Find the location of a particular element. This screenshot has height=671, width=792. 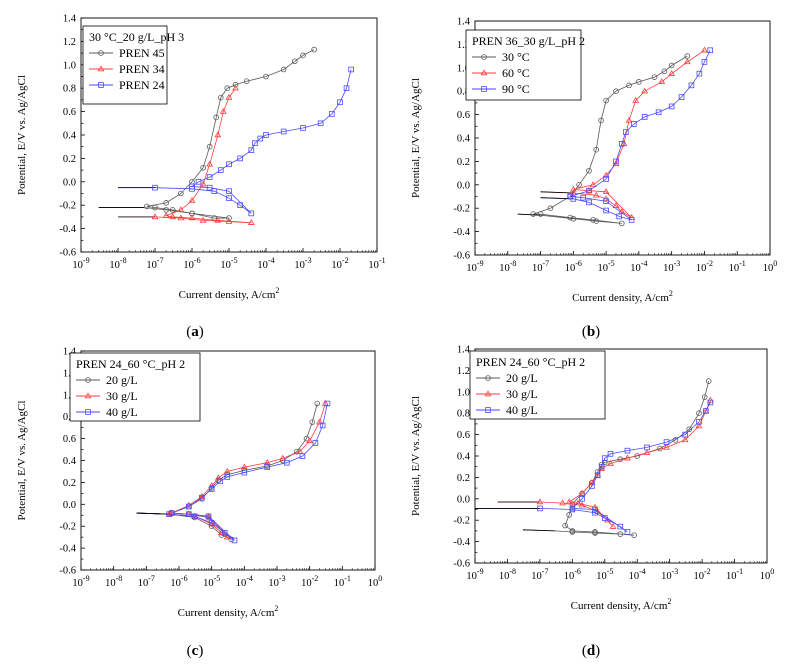

y-tick-label: -0.2 is located at coordinates (461, 209).